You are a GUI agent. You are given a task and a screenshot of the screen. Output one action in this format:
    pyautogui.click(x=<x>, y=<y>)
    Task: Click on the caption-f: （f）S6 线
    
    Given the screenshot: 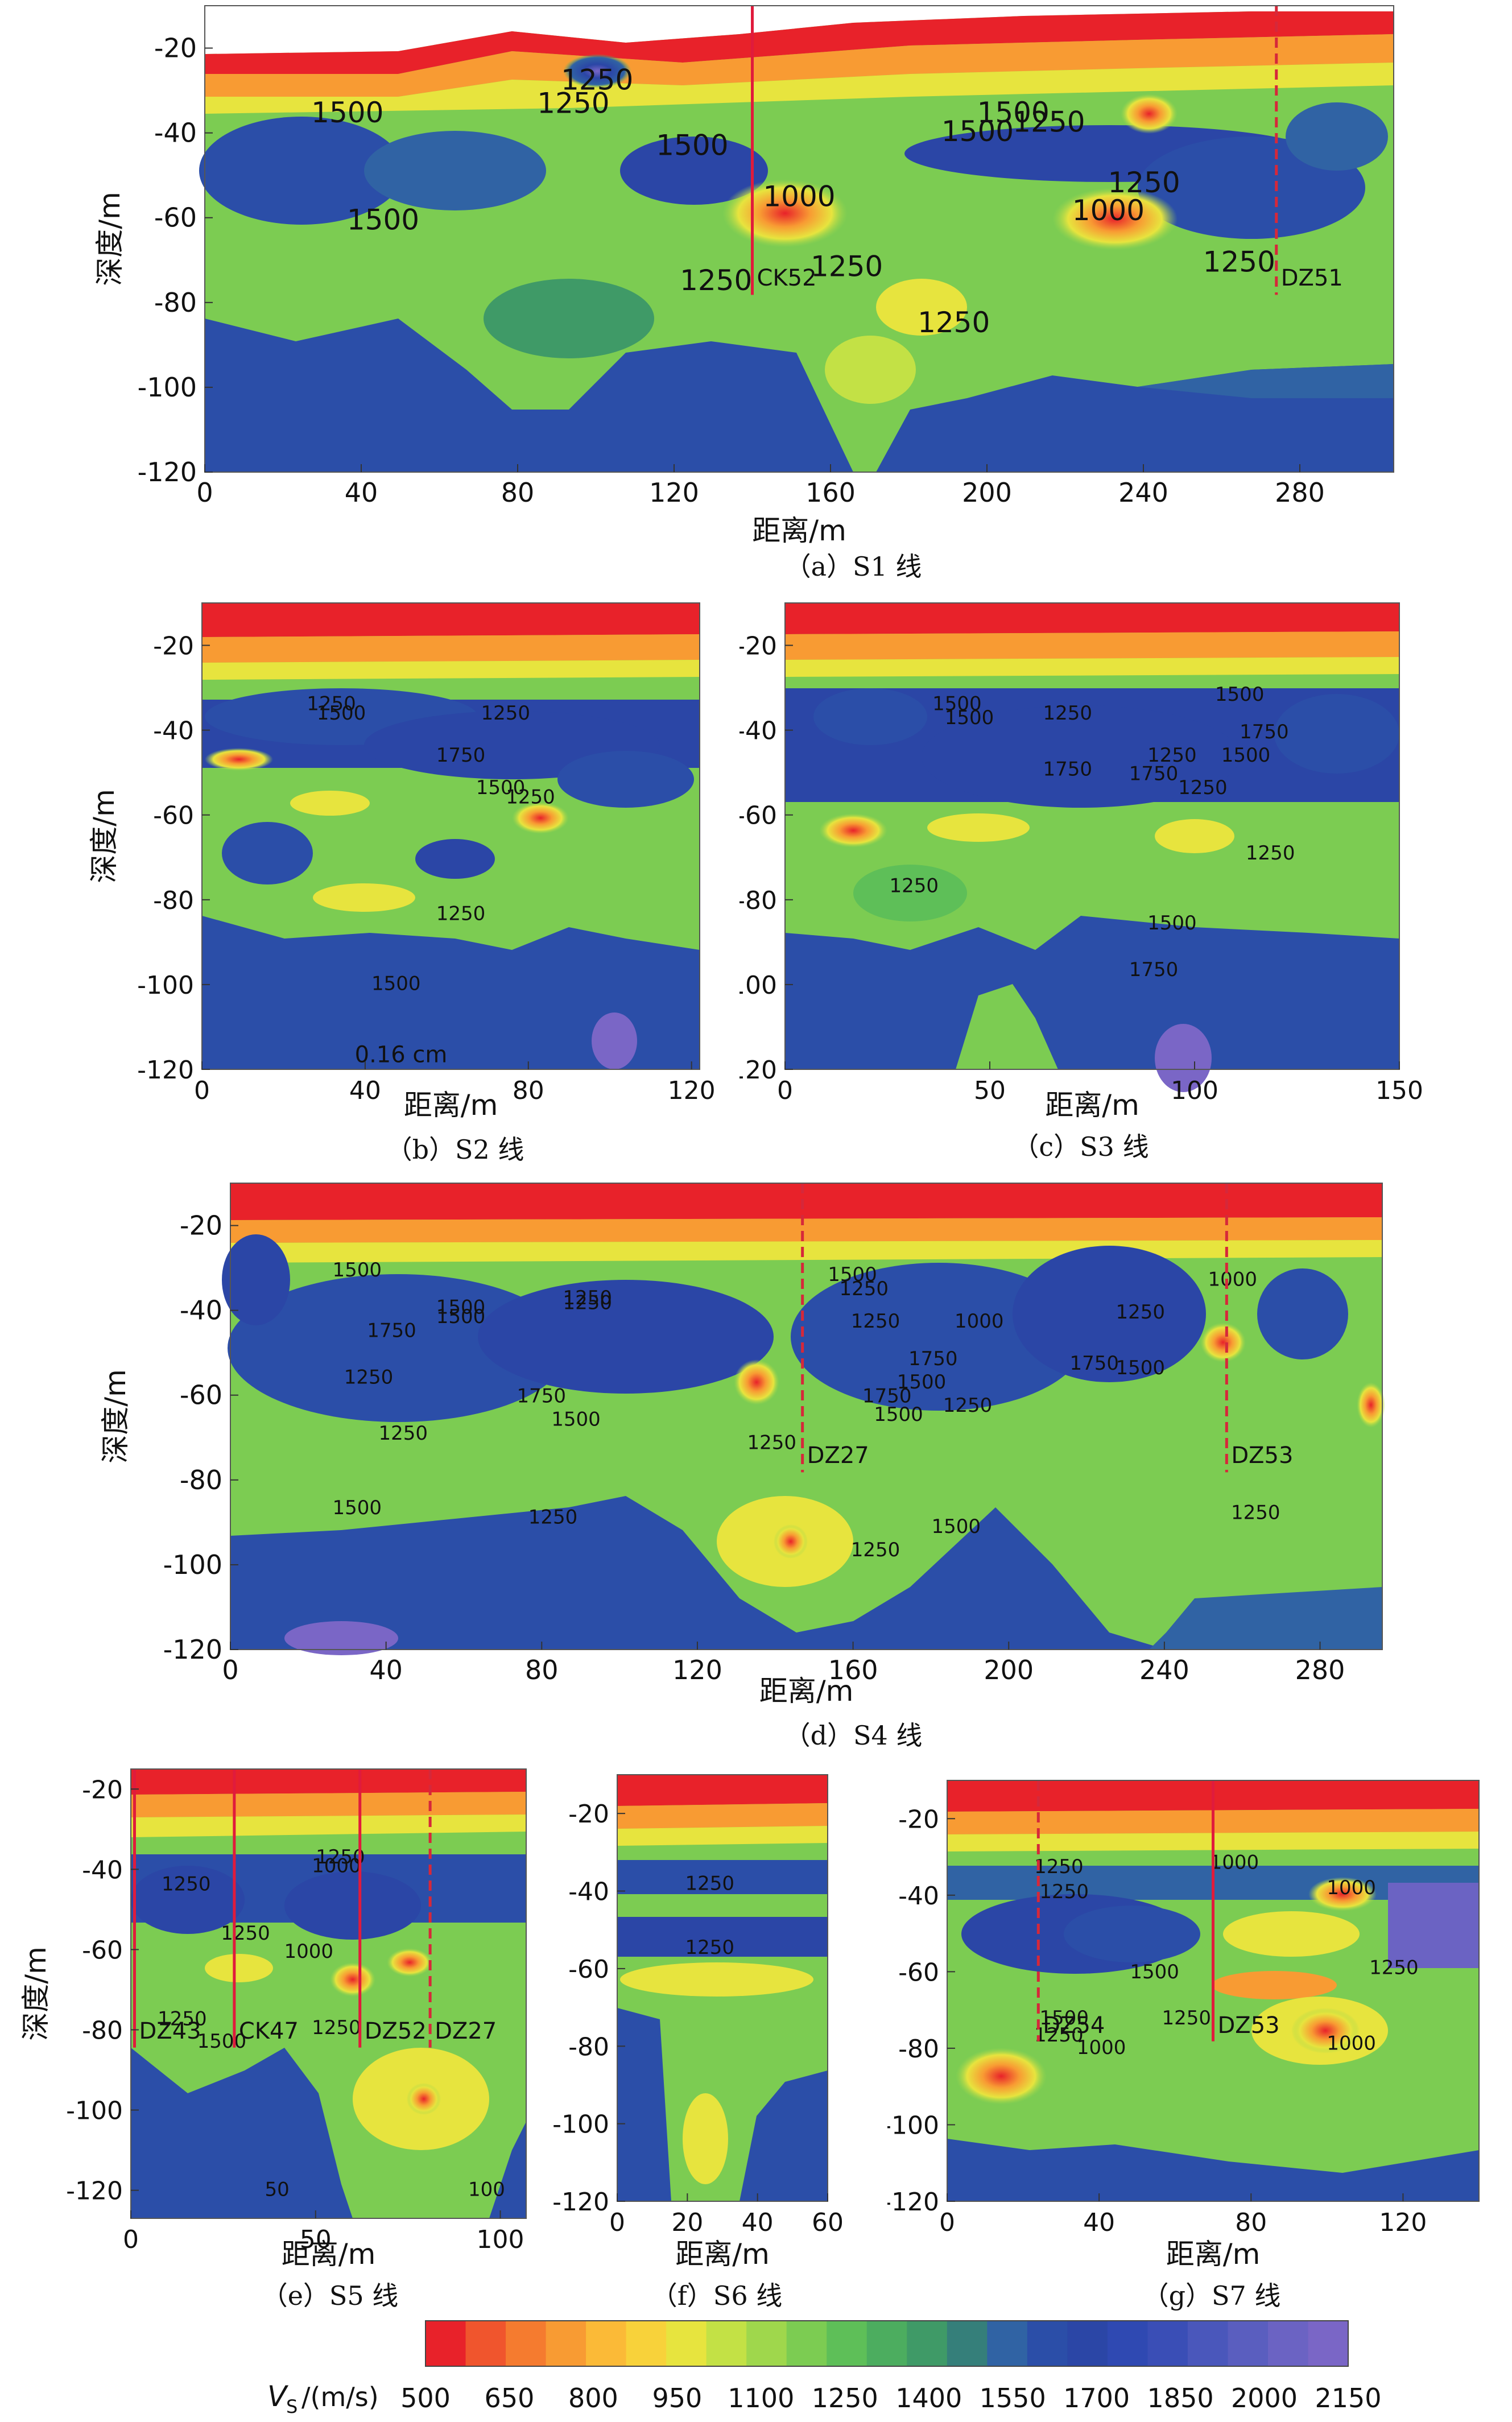 What is the action you would take?
    pyautogui.click(x=717, y=2295)
    